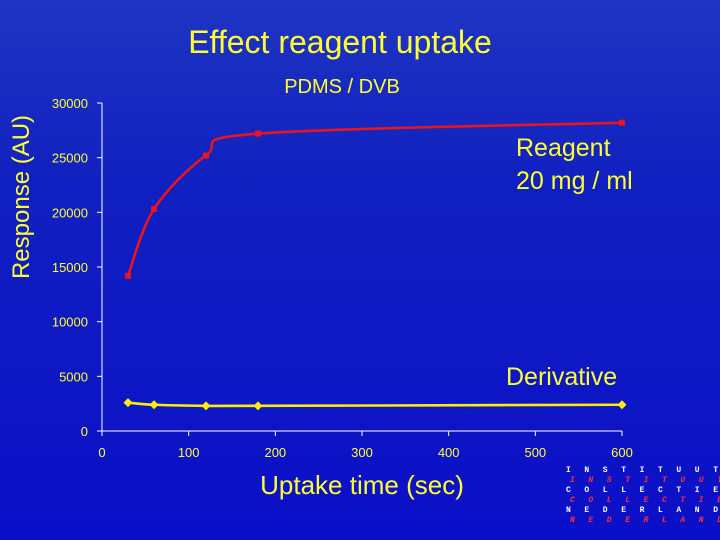 This screenshot has width=720, height=540. Describe the element at coordinates (574, 165) in the screenshot. I see `series-label-reagent: Reagent 20 mg / ml` at that location.